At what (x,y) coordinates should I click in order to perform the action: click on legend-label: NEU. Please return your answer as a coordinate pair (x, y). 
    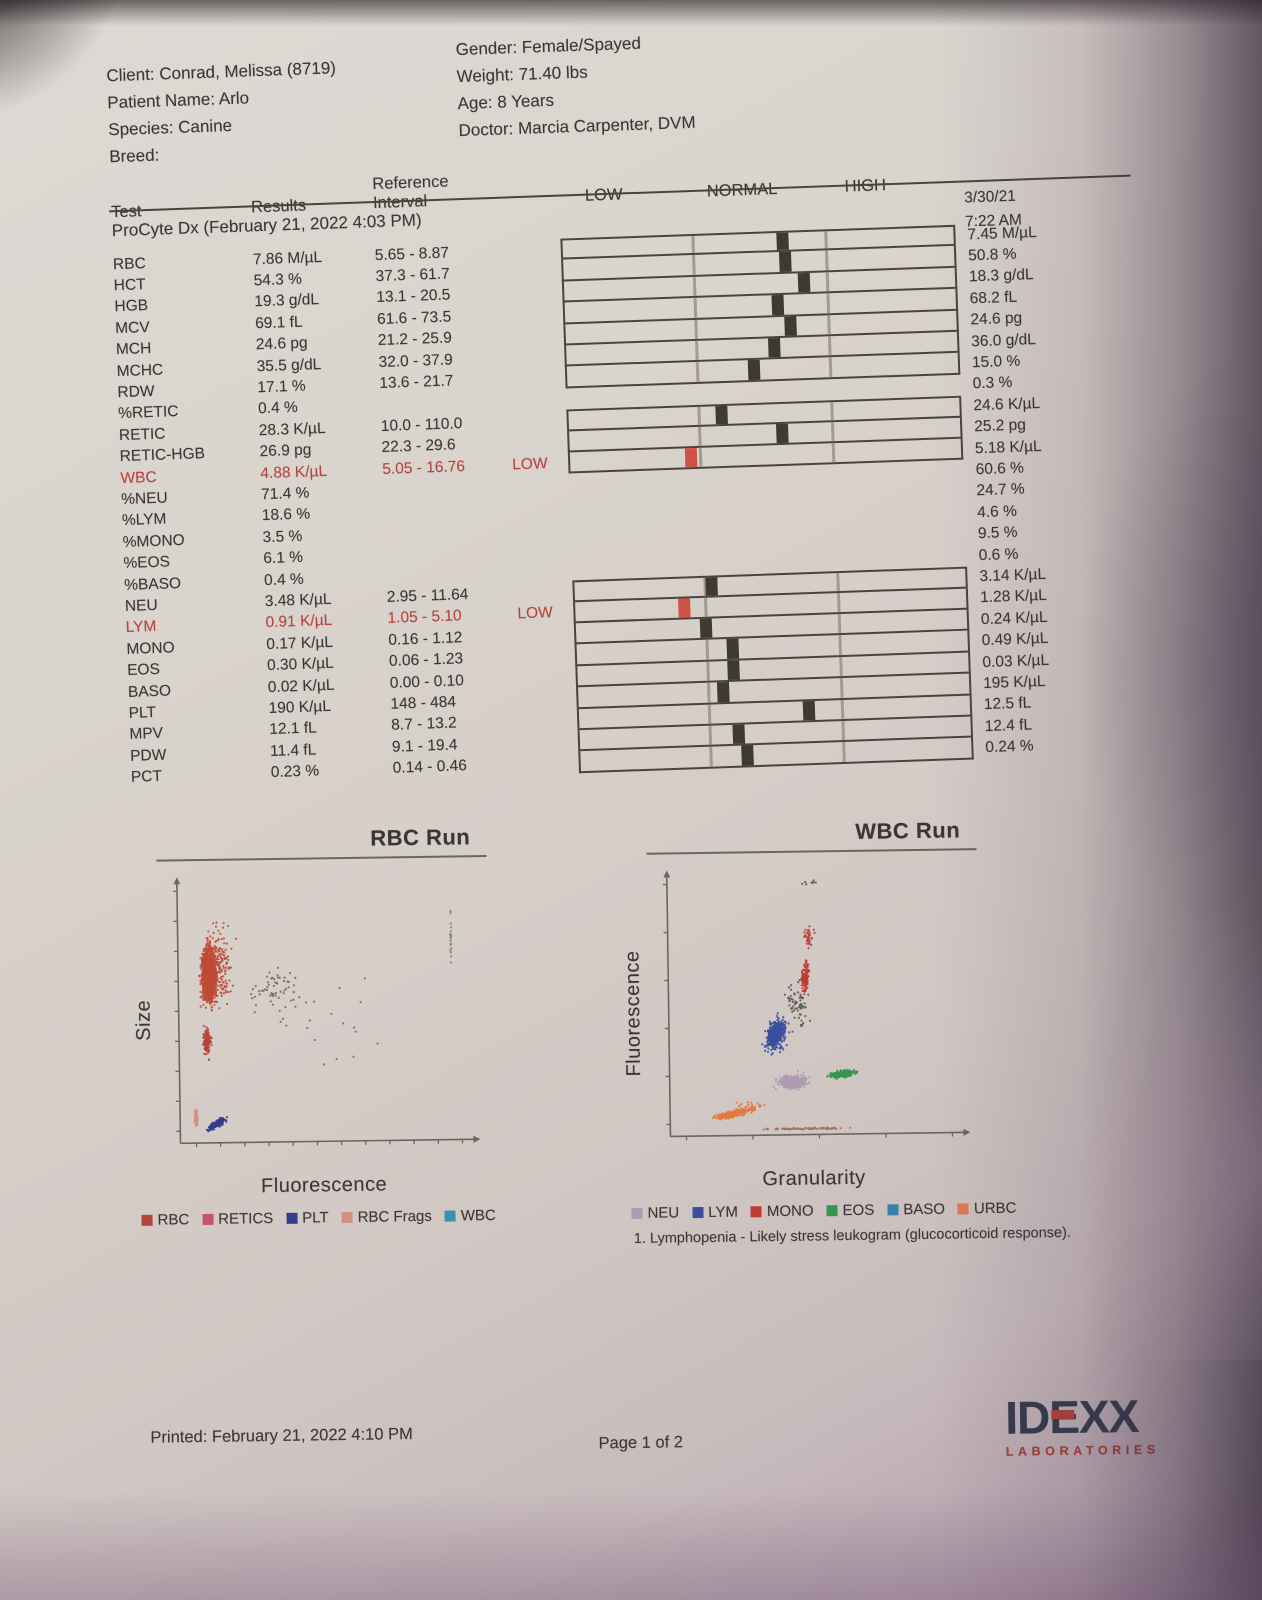
    Looking at the image, I should click on (663, 1213).